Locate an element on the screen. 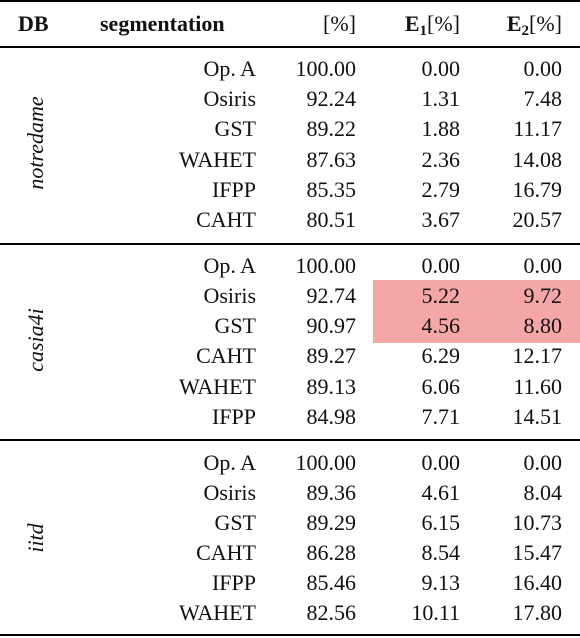  header-e1-sub: 1 is located at coordinates (423, 31).